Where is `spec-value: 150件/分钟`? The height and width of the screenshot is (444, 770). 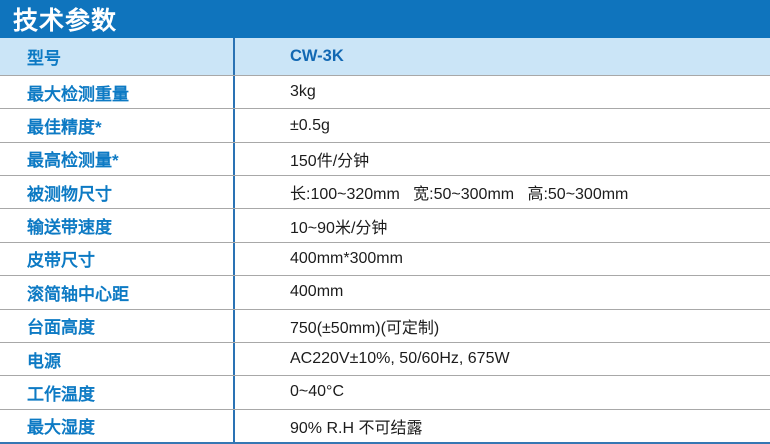
spec-value: 150件/分钟 is located at coordinates (501, 159).